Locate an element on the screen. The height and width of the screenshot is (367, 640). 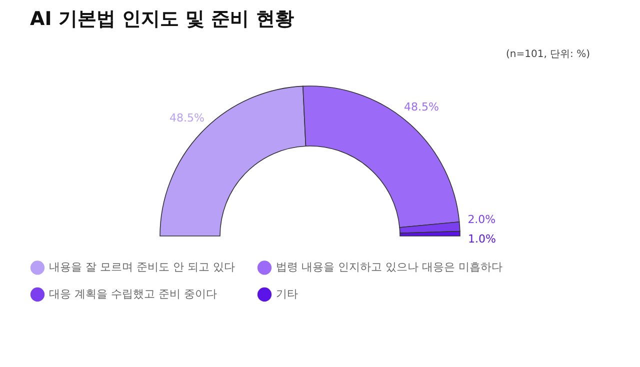
legend-label: 내용을 잘 모르며 준비도 안 되고 있다 is located at coordinates (142, 267).